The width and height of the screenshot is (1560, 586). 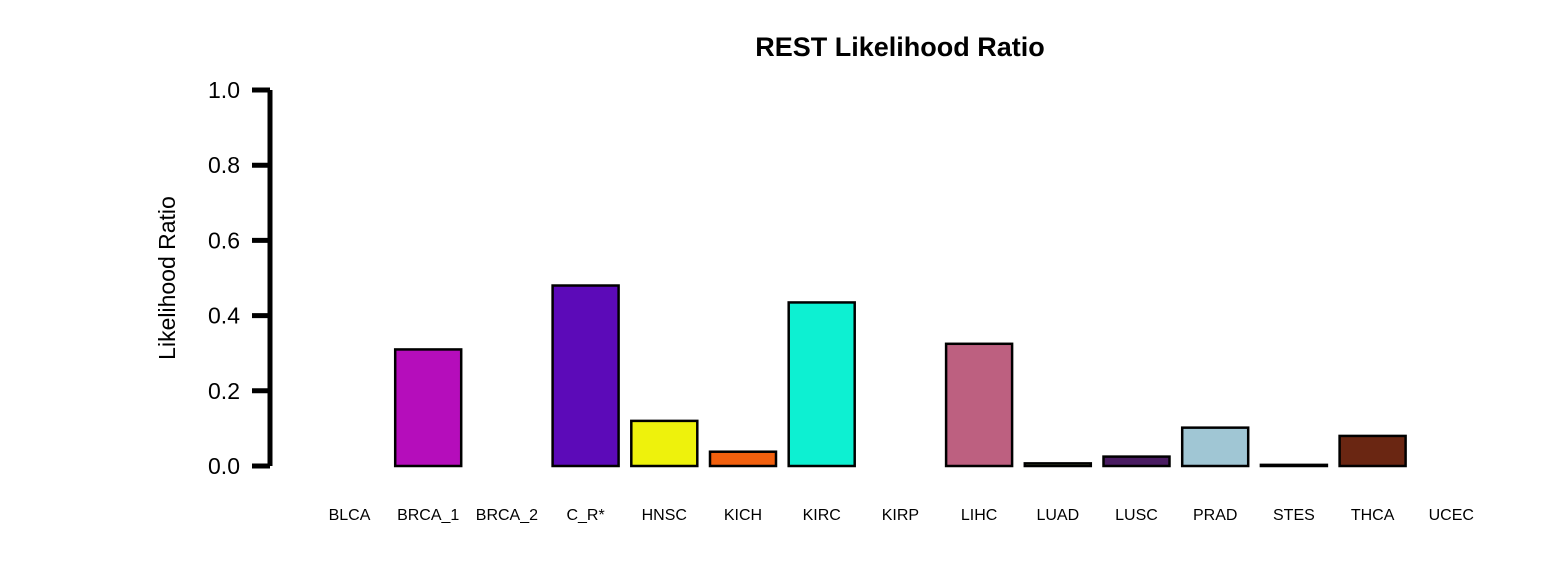 What do you see at coordinates (1215, 515) in the screenshot?
I see `x-tick-label: PRAD` at bounding box center [1215, 515].